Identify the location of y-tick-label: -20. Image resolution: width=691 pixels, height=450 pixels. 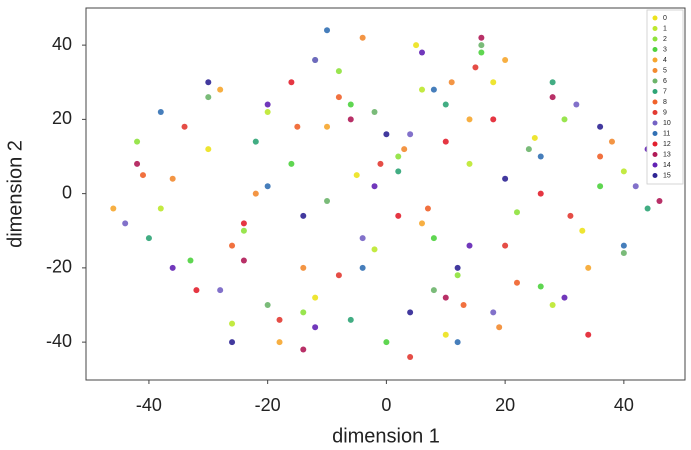
(59, 267).